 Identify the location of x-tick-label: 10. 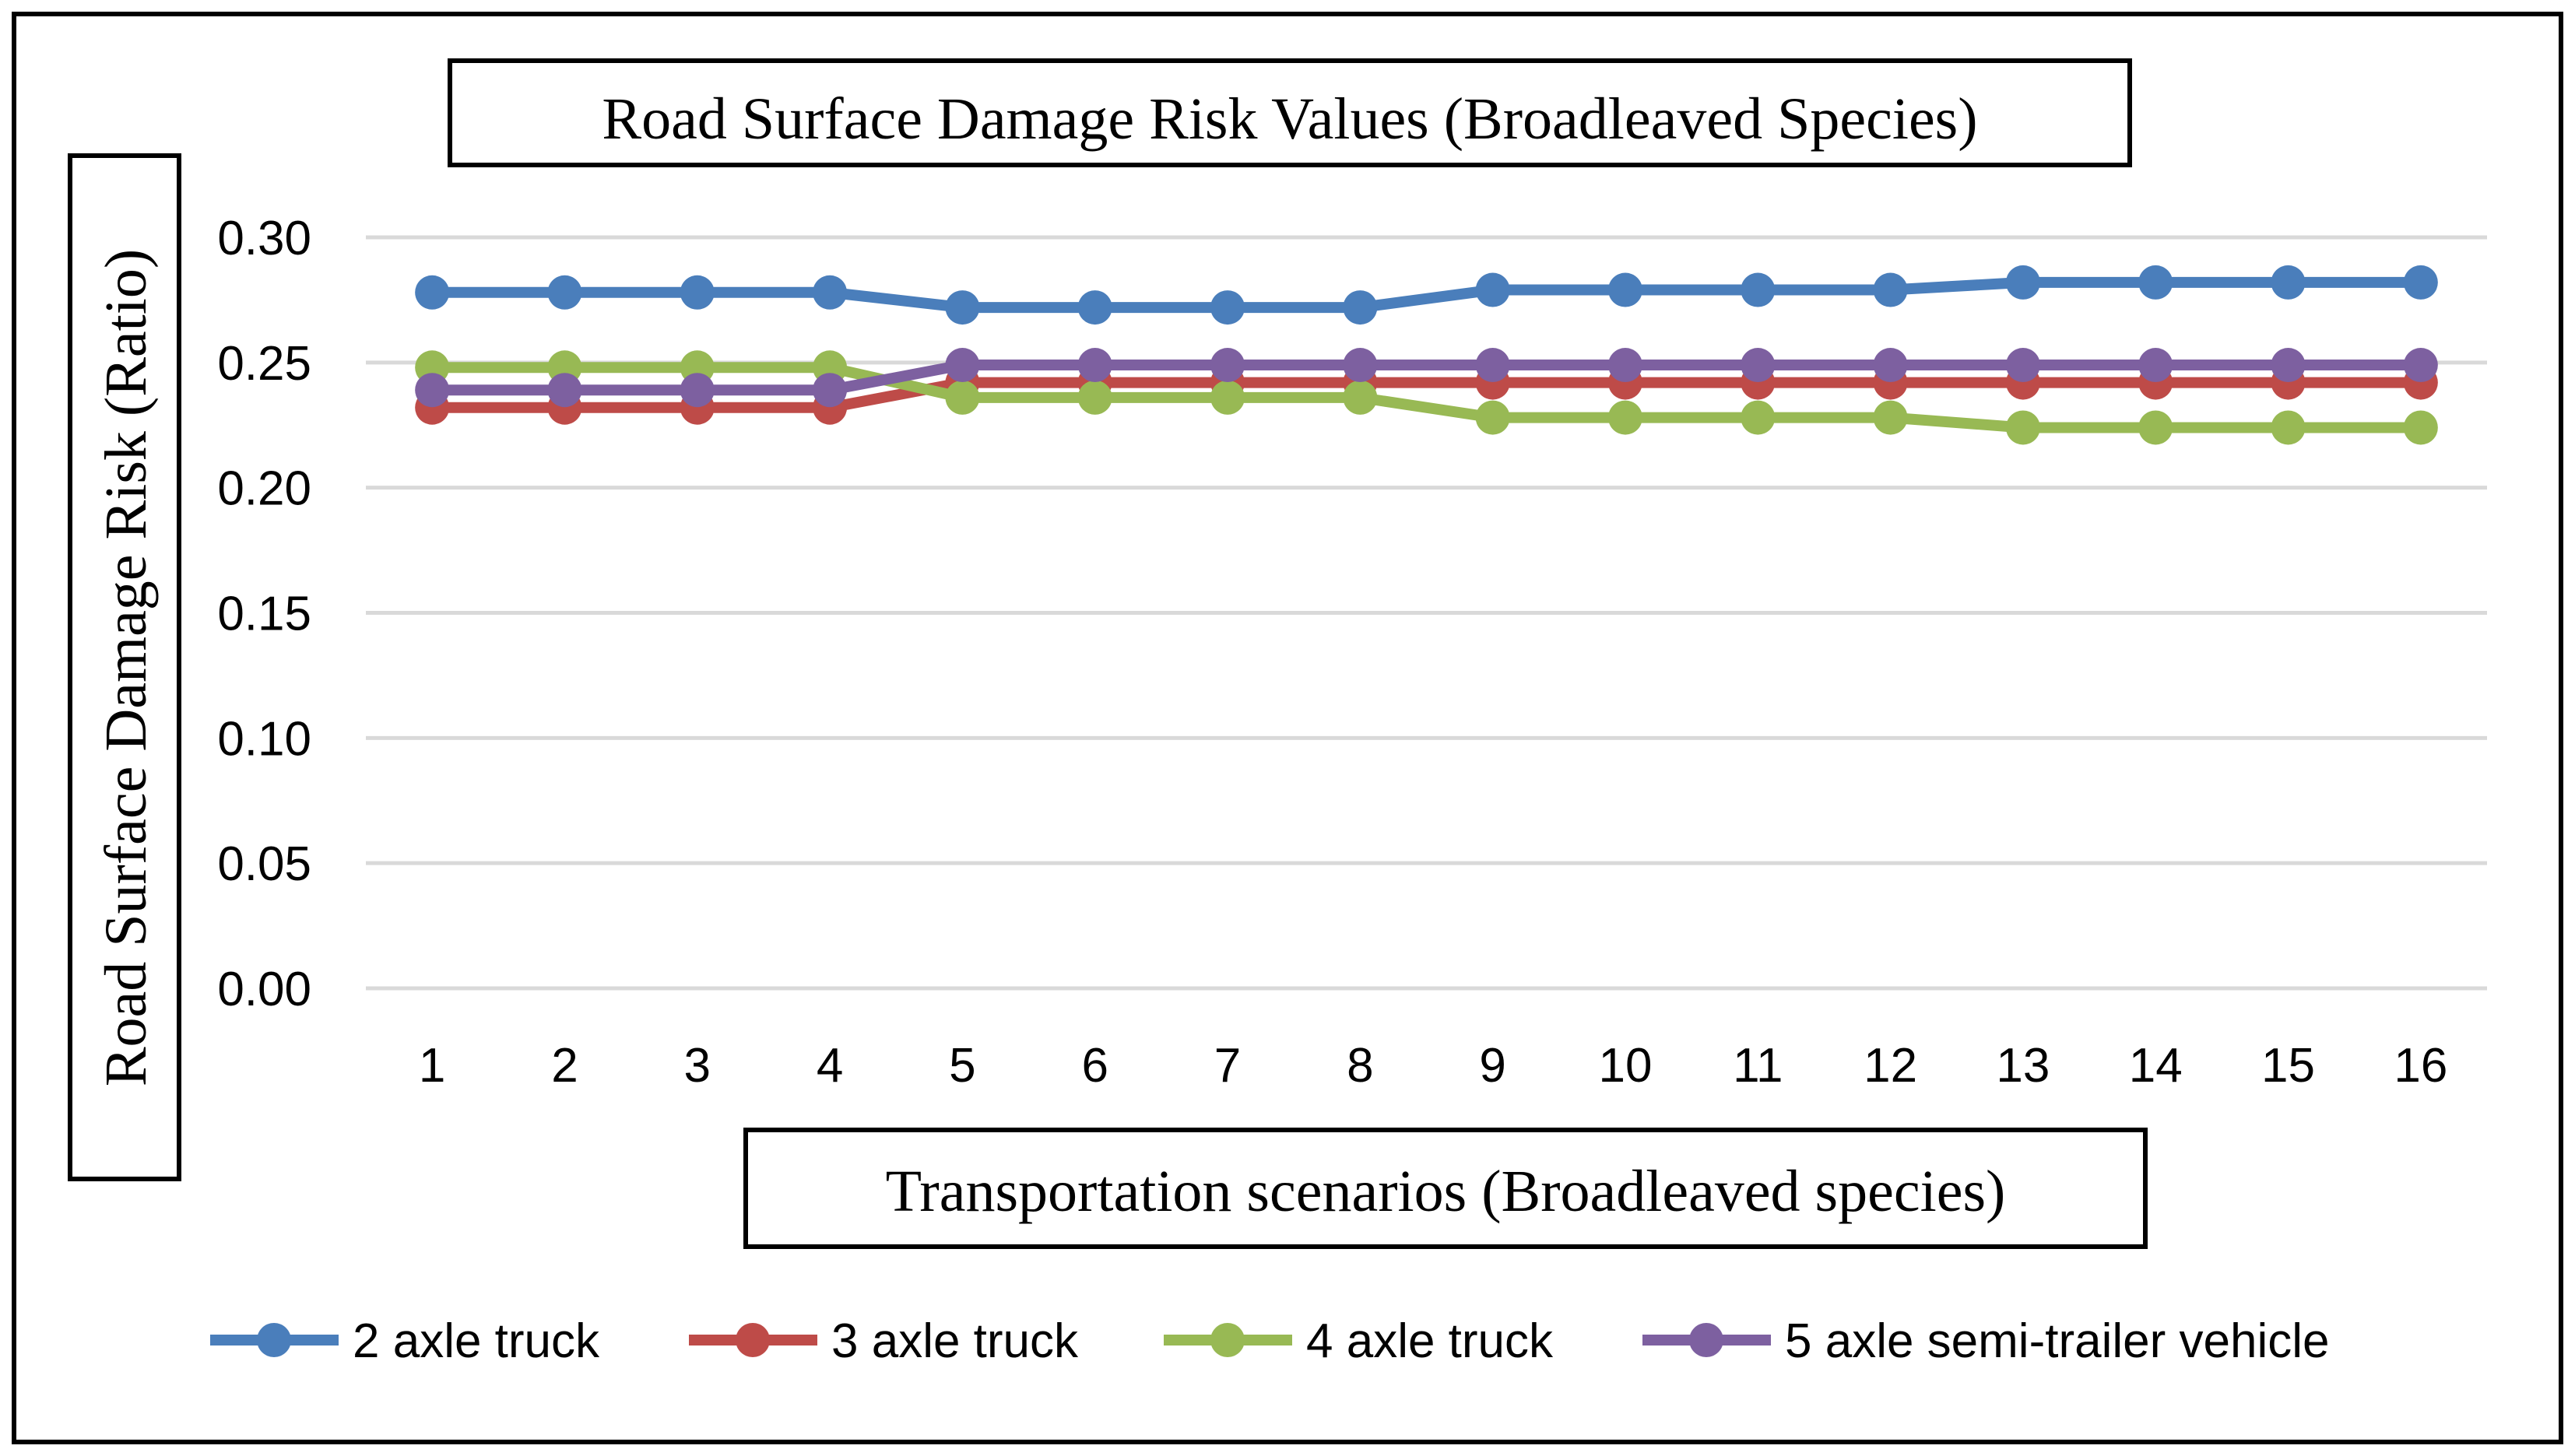
(1625, 1066).